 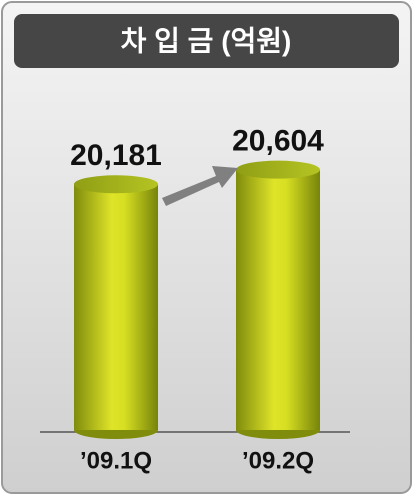 I want to click on value-label: 20,181, so click(x=116, y=155).